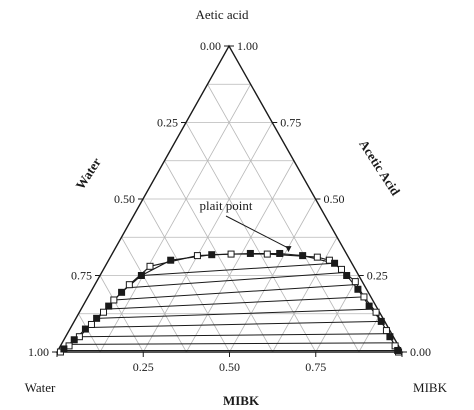  Describe the element at coordinates (420, 352) in the screenshot. I see `tick-label-right: 0.00` at that location.